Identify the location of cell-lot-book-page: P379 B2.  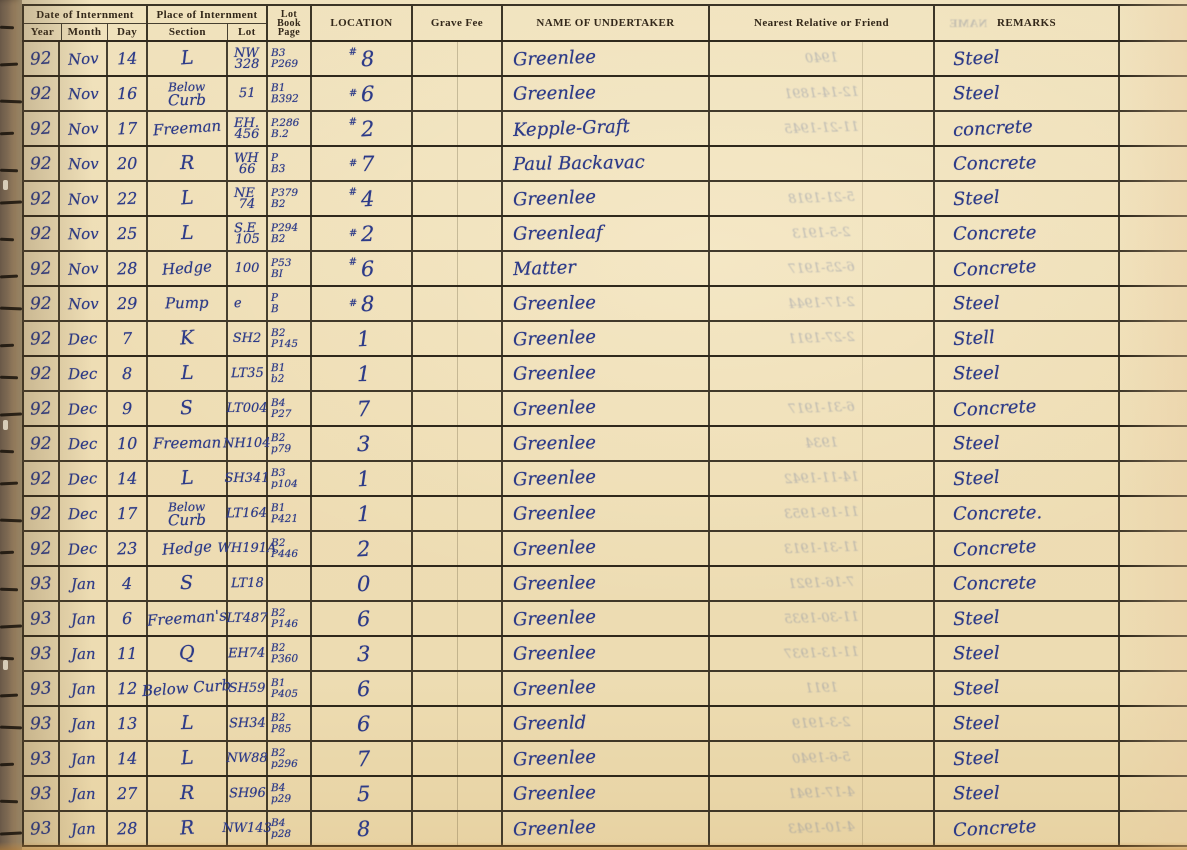
(290, 198).